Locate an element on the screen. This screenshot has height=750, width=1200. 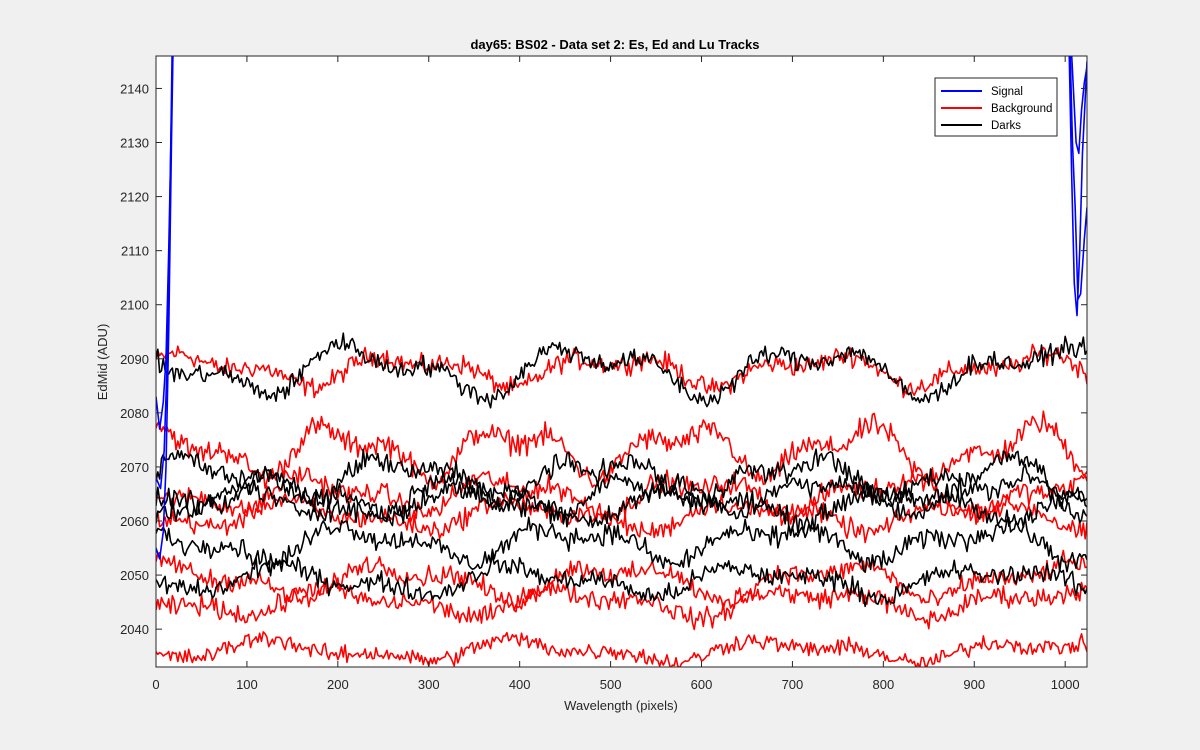
legend-label-background: Background is located at coordinates (1021, 109).